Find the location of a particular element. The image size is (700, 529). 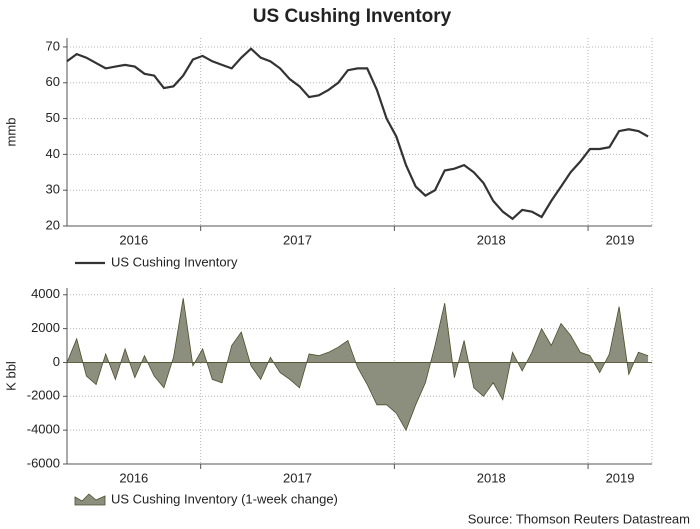

chart-title: US Cushing Inventory is located at coordinates (352, 16).